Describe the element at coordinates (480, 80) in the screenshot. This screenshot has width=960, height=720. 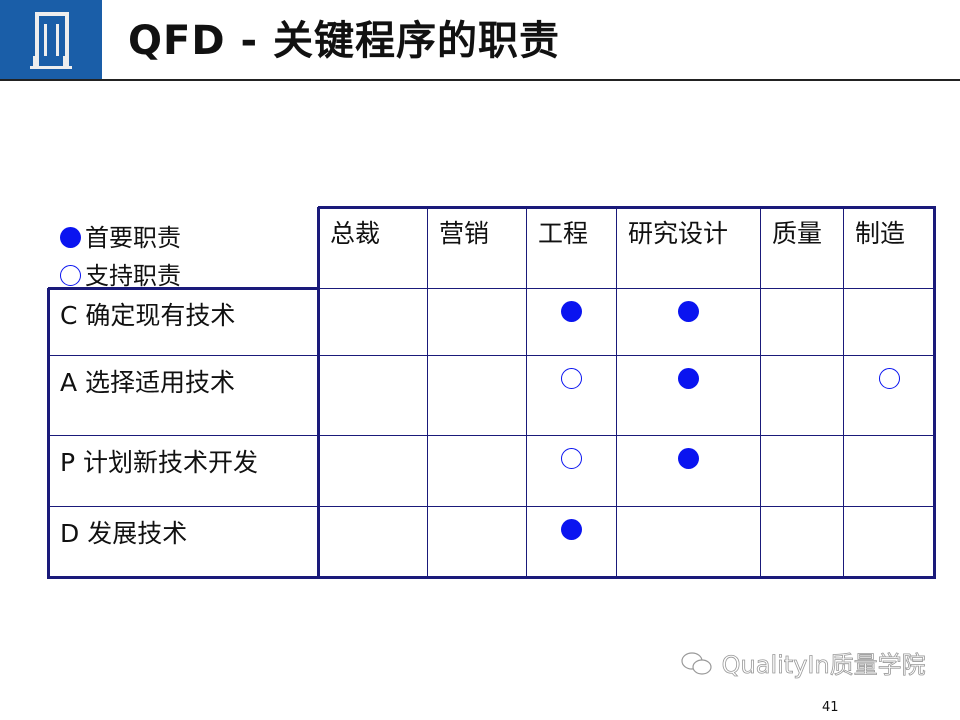
I see `title-divider` at that location.